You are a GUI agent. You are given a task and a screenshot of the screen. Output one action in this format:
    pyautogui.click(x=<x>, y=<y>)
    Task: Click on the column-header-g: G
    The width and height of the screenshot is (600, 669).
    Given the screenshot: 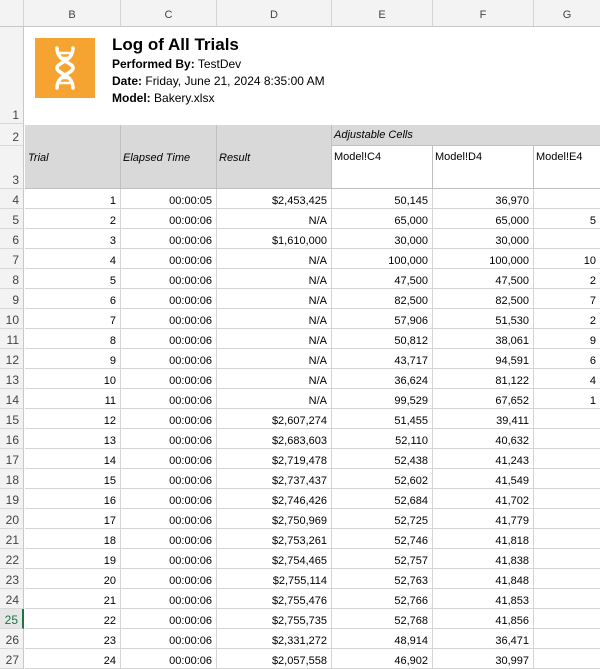 What is the action you would take?
    pyautogui.click(x=567, y=15)
    